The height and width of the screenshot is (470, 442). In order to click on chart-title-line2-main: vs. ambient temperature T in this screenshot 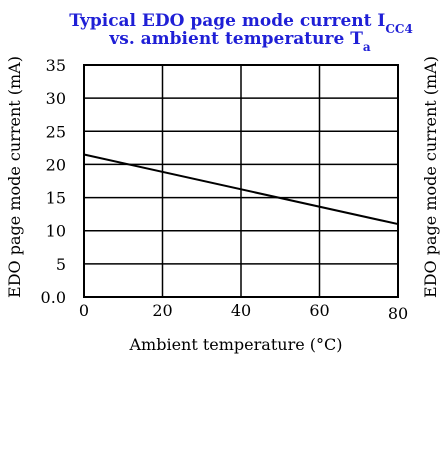, I will do `click(235, 39)`.